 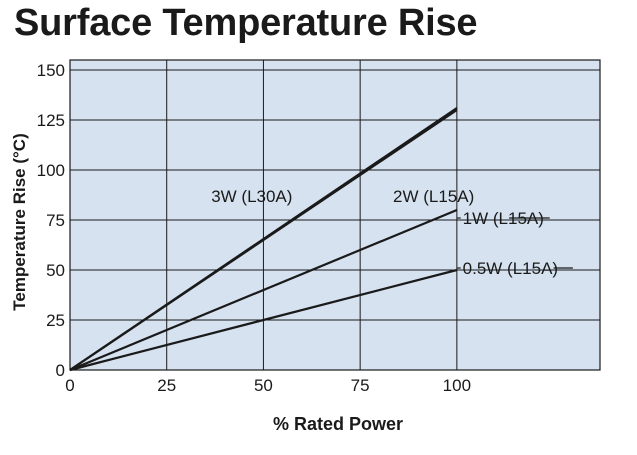 What do you see at coordinates (55, 320) in the screenshot?
I see `y-tick-label: 25` at bounding box center [55, 320].